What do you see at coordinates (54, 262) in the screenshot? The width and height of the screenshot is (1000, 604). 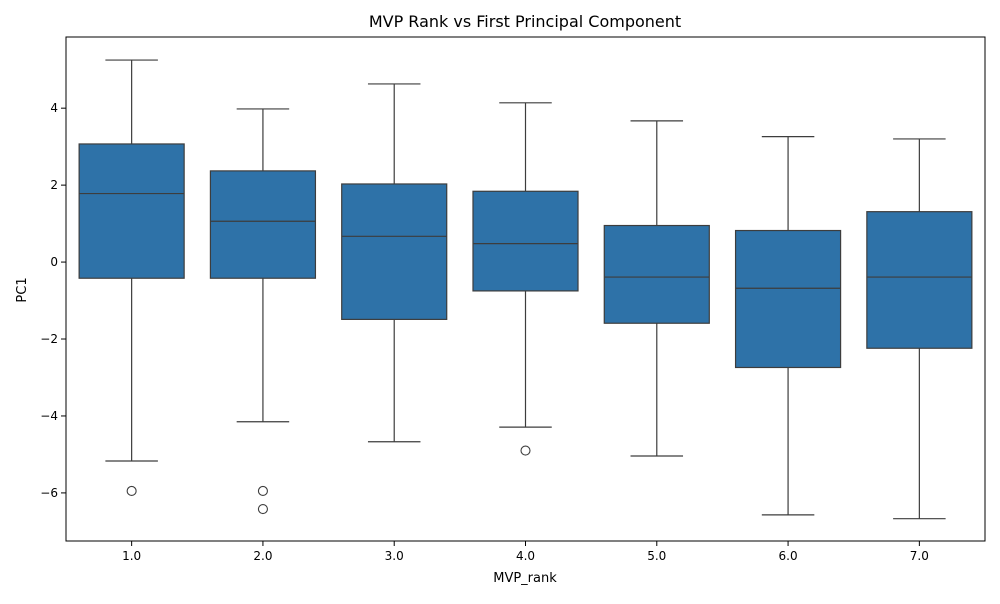 I see `y-tick-label: 0` at bounding box center [54, 262].